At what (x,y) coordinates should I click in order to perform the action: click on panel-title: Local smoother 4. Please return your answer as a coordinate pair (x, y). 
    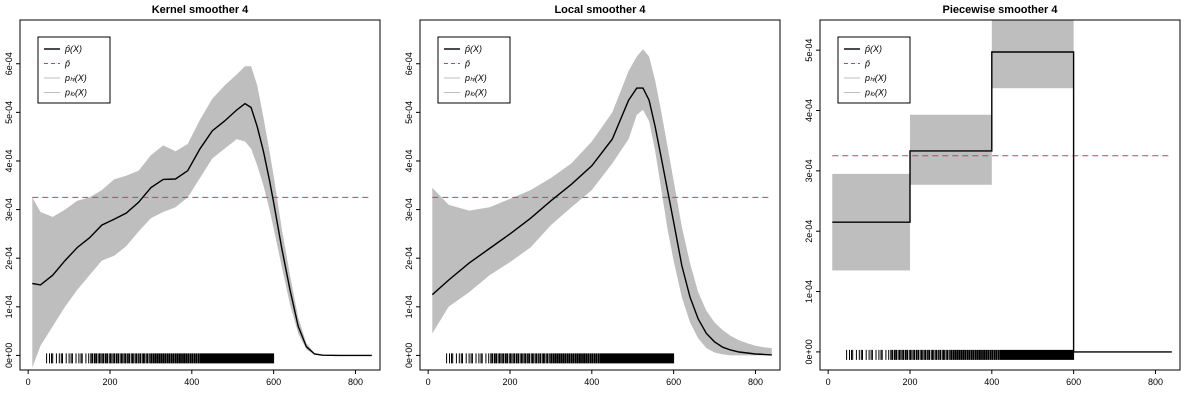
    Looking at the image, I should click on (600, 10).